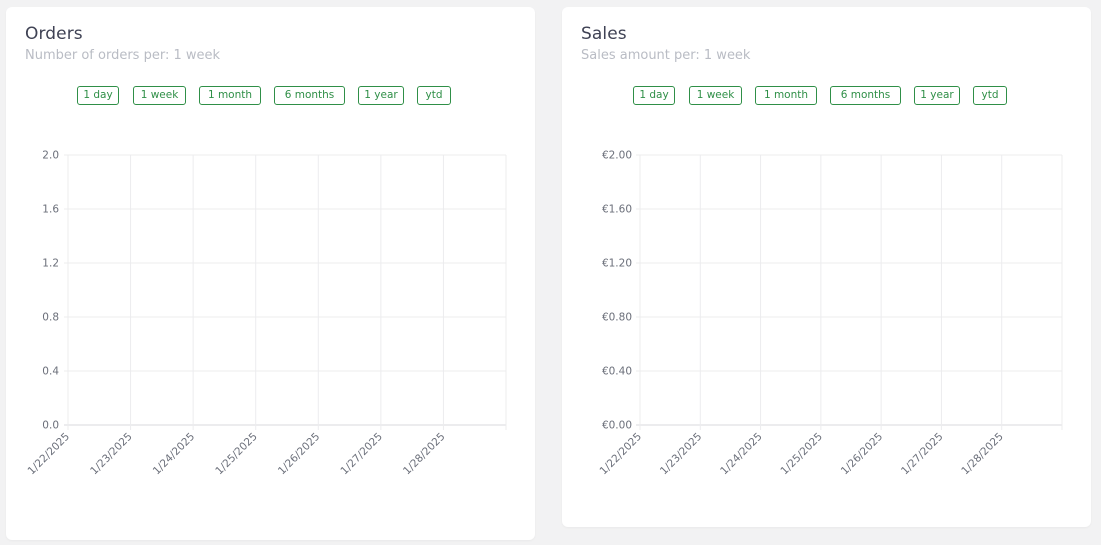 Image resolution: width=1101 pixels, height=545 pixels. I want to click on sales-range-1-week-button: 1 week, so click(715, 95).